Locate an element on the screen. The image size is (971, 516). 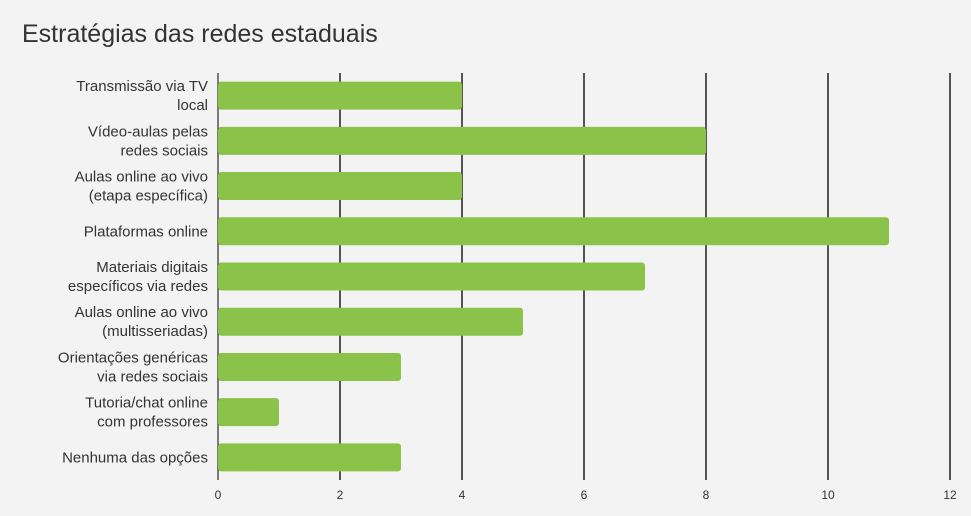
x-tick-label: 2 is located at coordinates (340, 495).